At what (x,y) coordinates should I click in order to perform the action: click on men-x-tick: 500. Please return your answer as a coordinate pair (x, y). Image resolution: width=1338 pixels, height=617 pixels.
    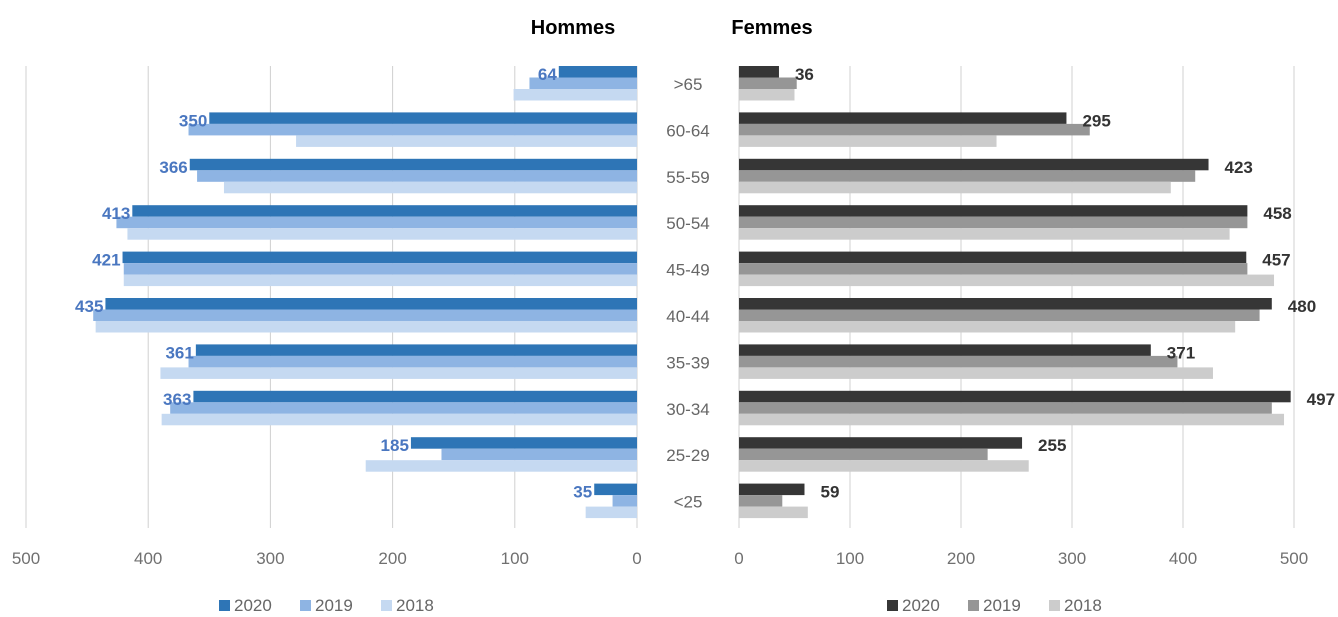
    Looking at the image, I should click on (26, 558).